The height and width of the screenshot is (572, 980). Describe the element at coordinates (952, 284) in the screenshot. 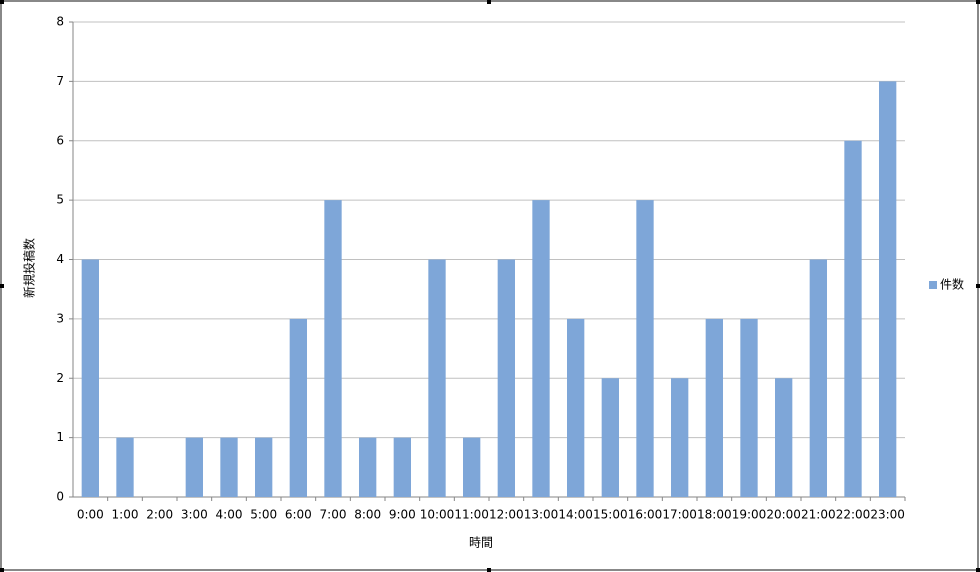

I see `legend-label: 件数` at that location.